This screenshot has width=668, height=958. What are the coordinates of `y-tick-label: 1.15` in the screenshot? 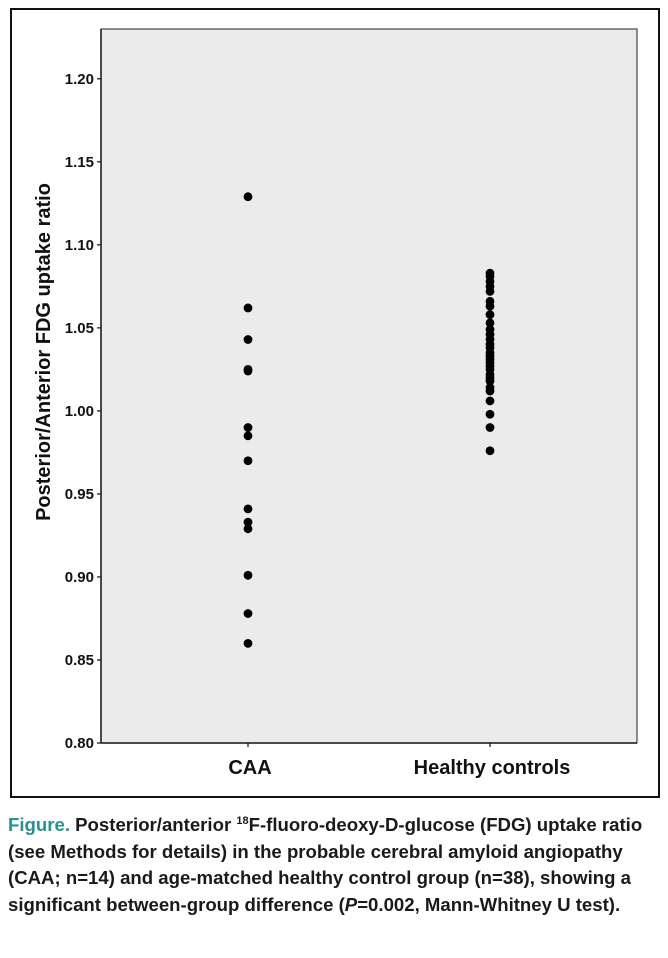 It's located at (79, 162).